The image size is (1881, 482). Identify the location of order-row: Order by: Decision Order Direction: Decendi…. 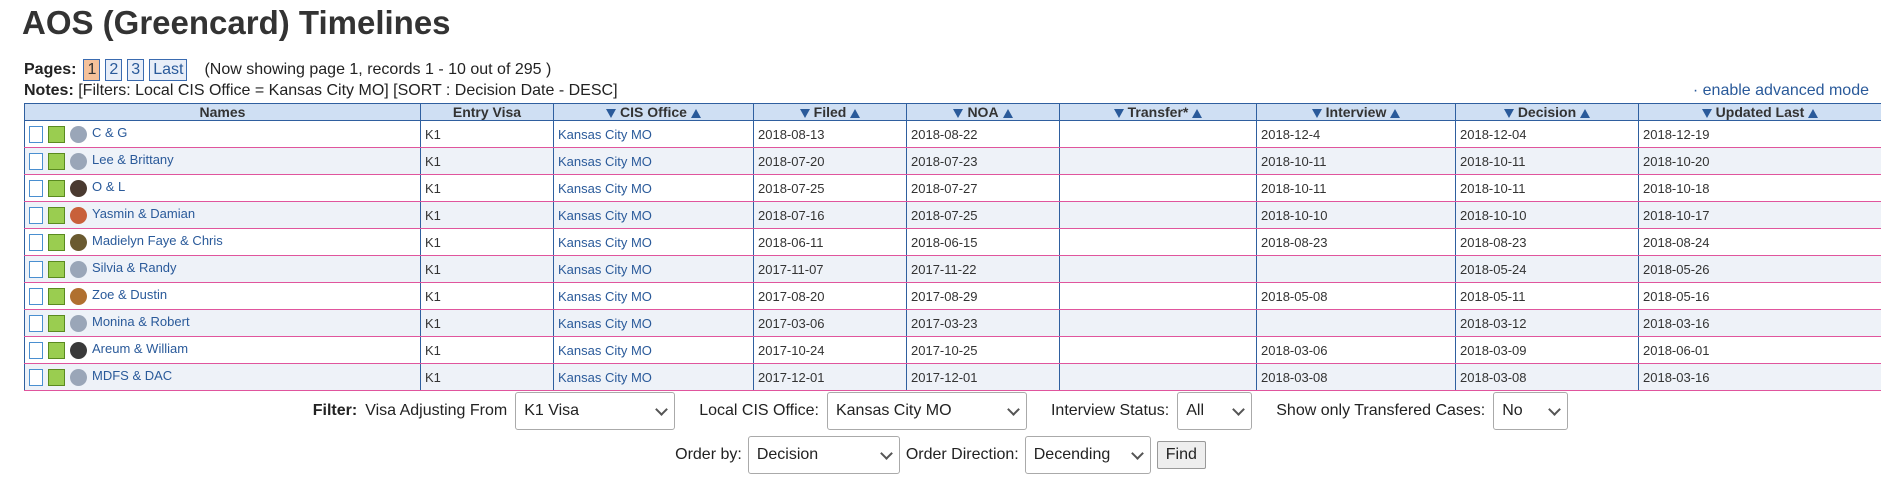
(940, 455).